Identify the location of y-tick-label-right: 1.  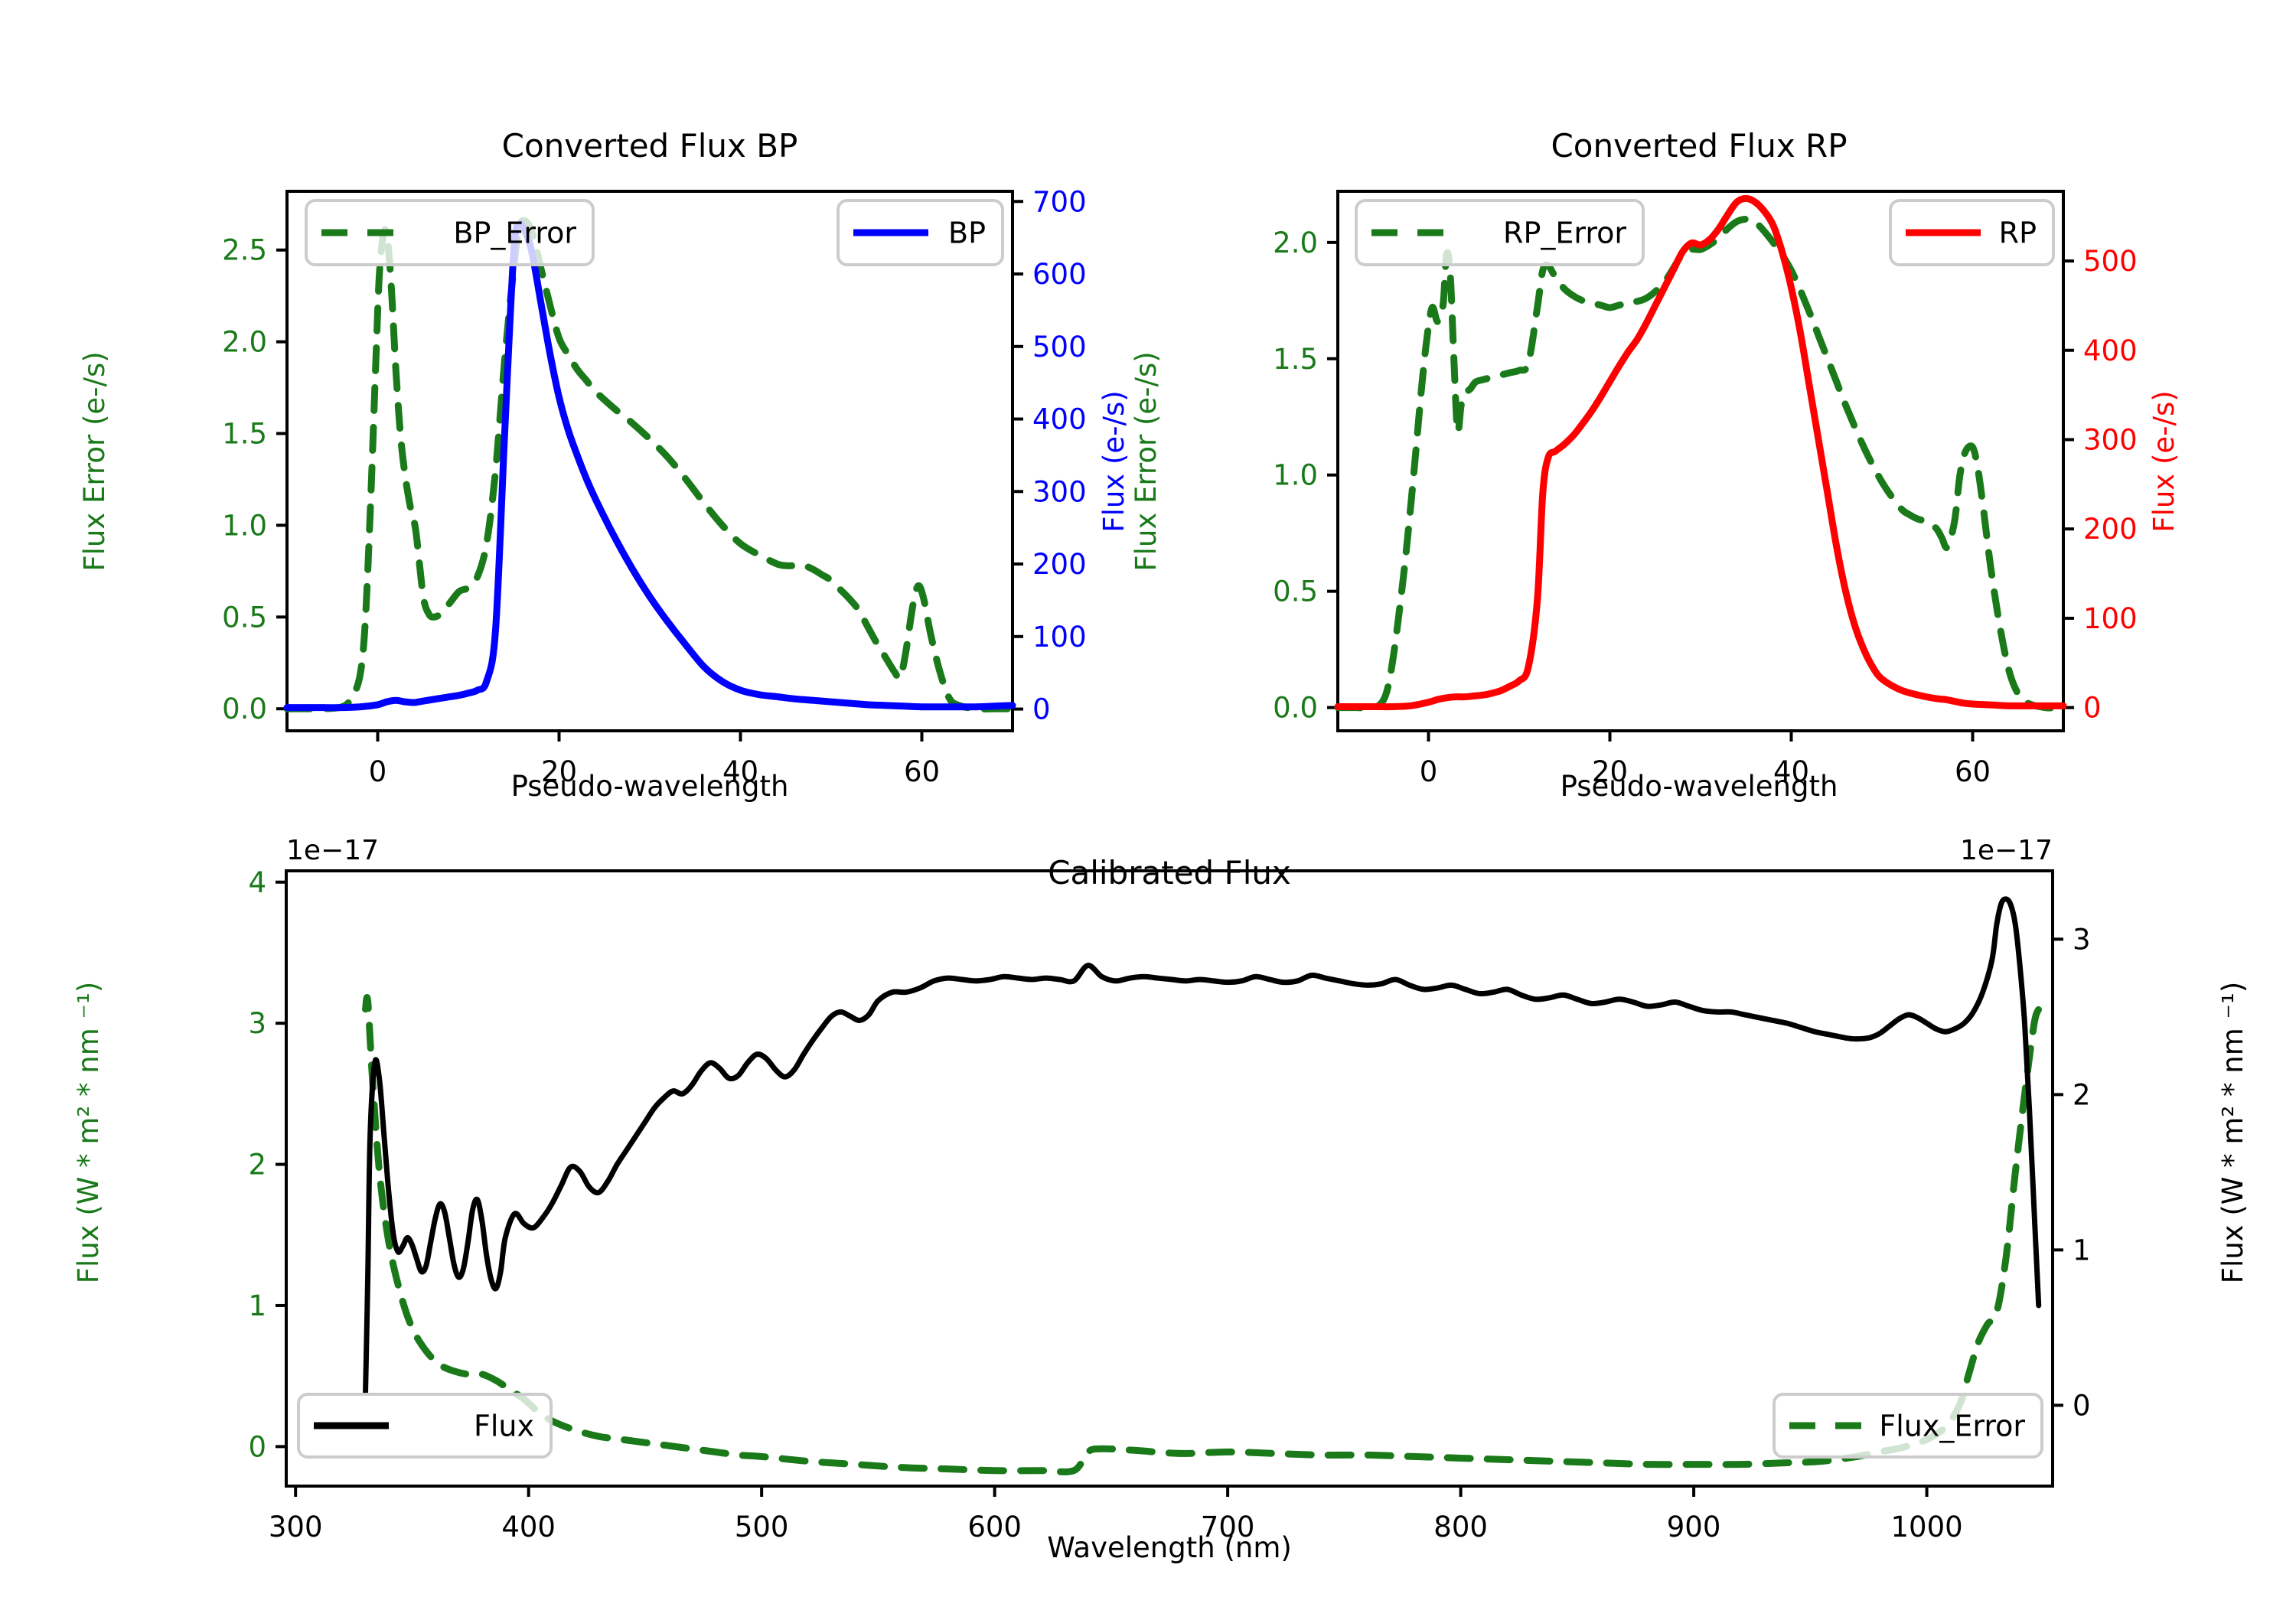
(2082, 1250).